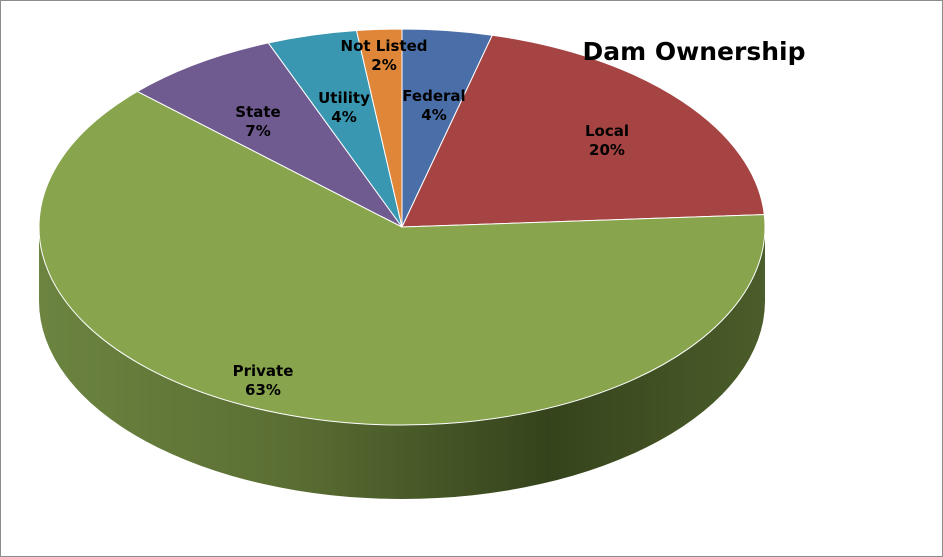 The image size is (943, 557). I want to click on pie-slice-not-listed, so click(379, 128).